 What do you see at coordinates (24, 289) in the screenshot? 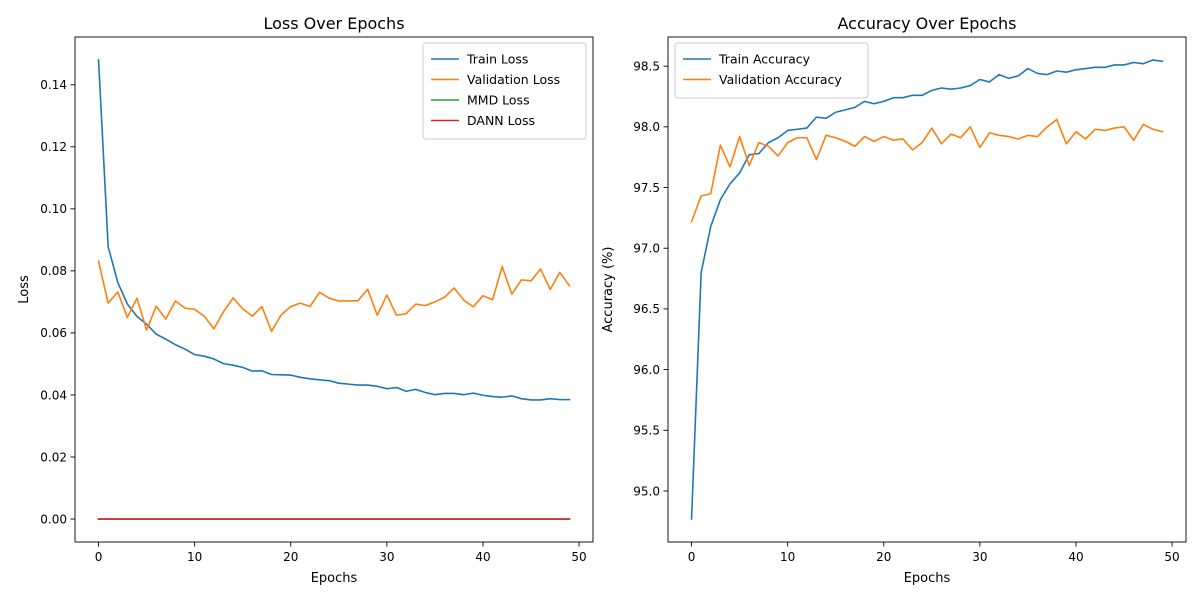
I see `y-axis-label: Loss` at bounding box center [24, 289].